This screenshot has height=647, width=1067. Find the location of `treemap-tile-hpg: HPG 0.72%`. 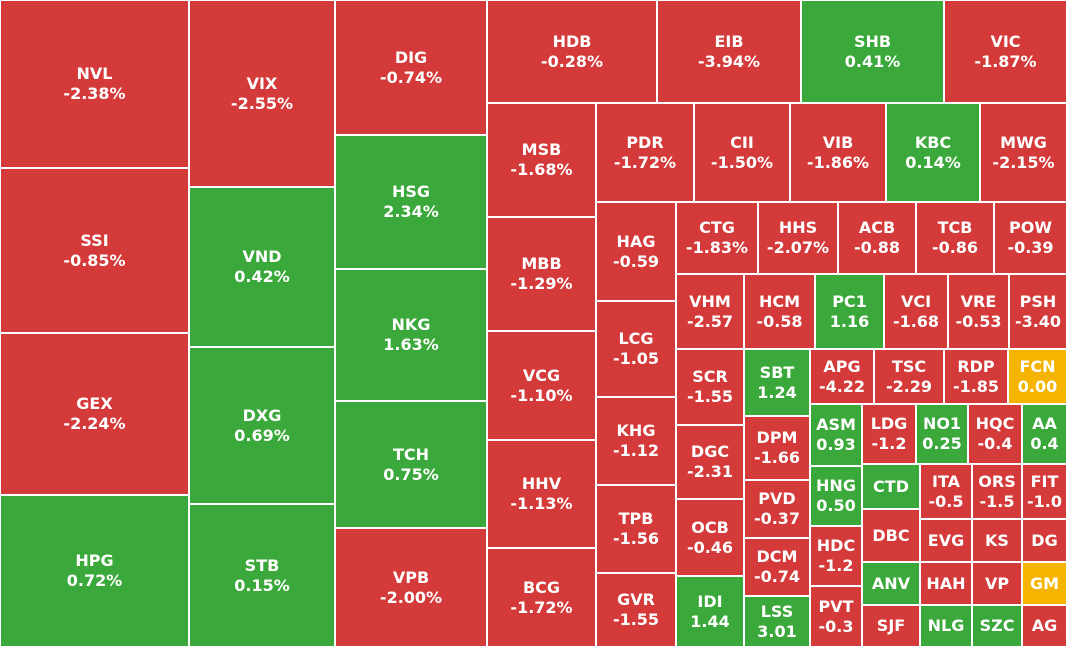

treemap-tile-hpg: HPG 0.72% is located at coordinates (94, 571).